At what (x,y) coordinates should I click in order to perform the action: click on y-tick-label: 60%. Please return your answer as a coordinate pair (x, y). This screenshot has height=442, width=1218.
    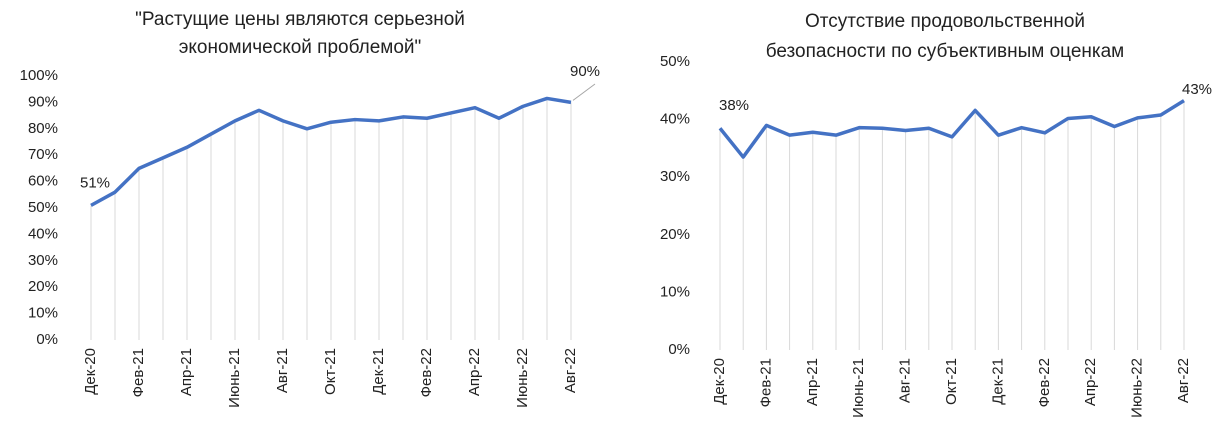
    Looking at the image, I should click on (43, 181).